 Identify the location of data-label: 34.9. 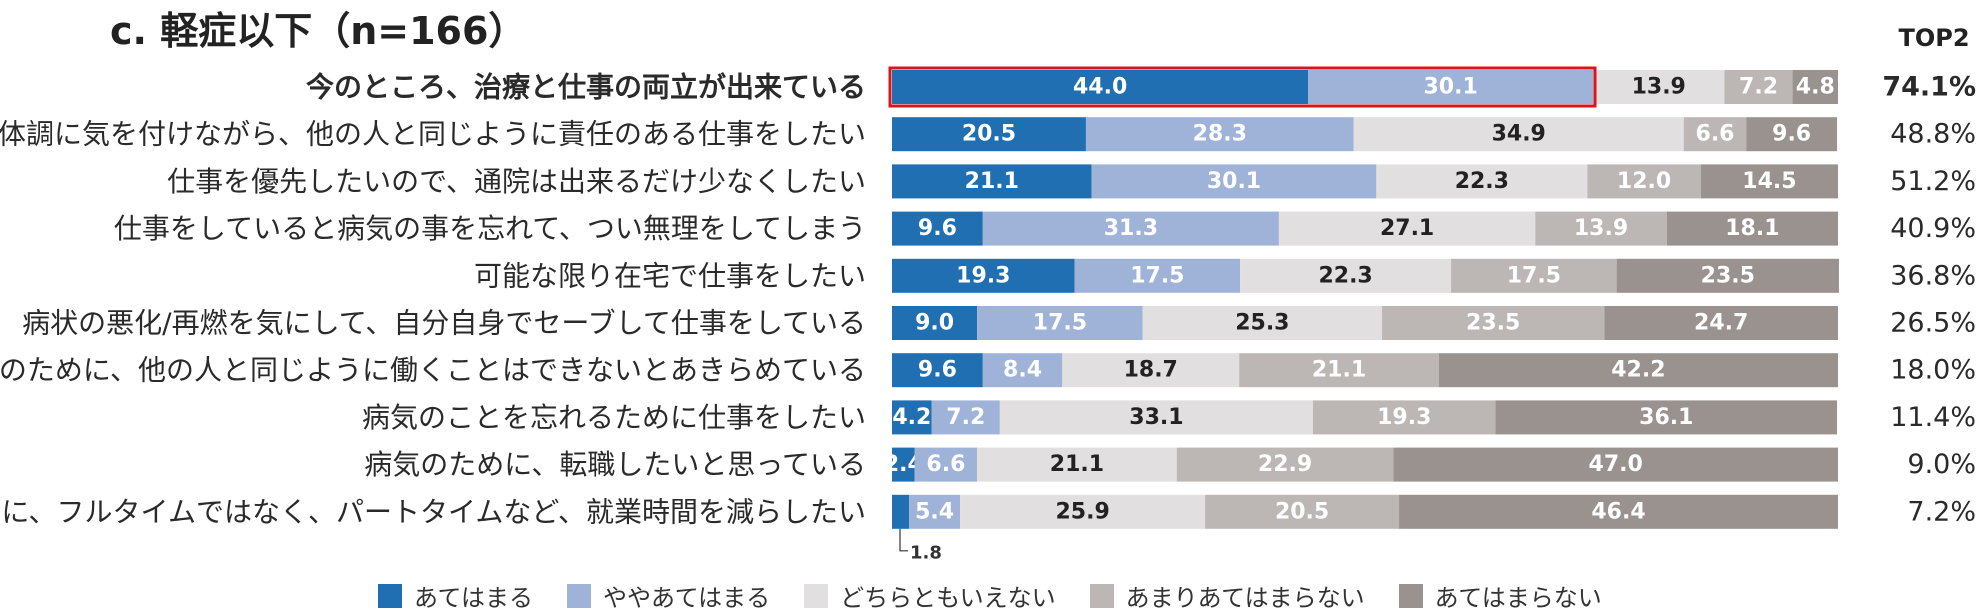
(1519, 134).